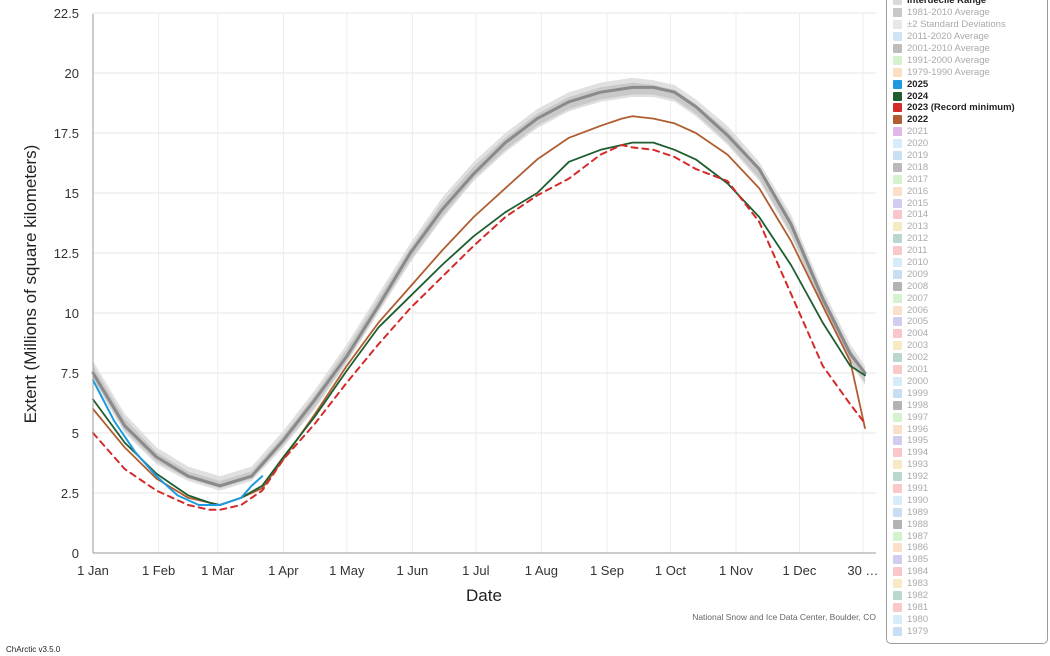 This screenshot has width=1050, height=656. Describe the element at coordinates (918, 560) in the screenshot. I see `legend-label: 1985` at that location.